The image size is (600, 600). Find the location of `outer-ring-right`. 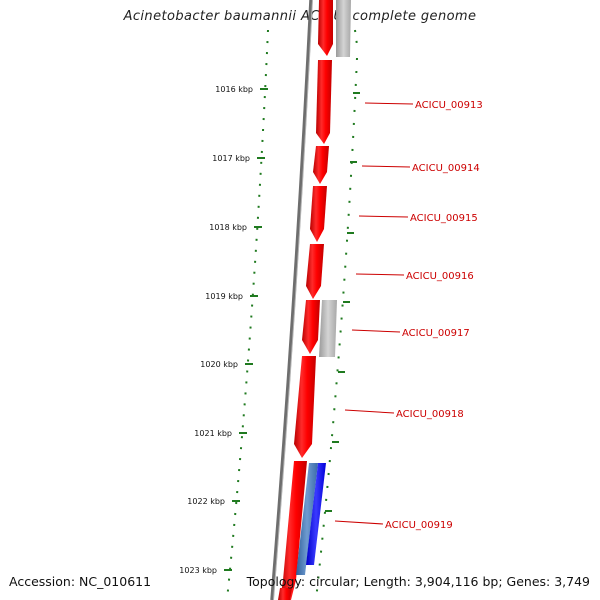

outer-ring-right is located at coordinates (336, 328).